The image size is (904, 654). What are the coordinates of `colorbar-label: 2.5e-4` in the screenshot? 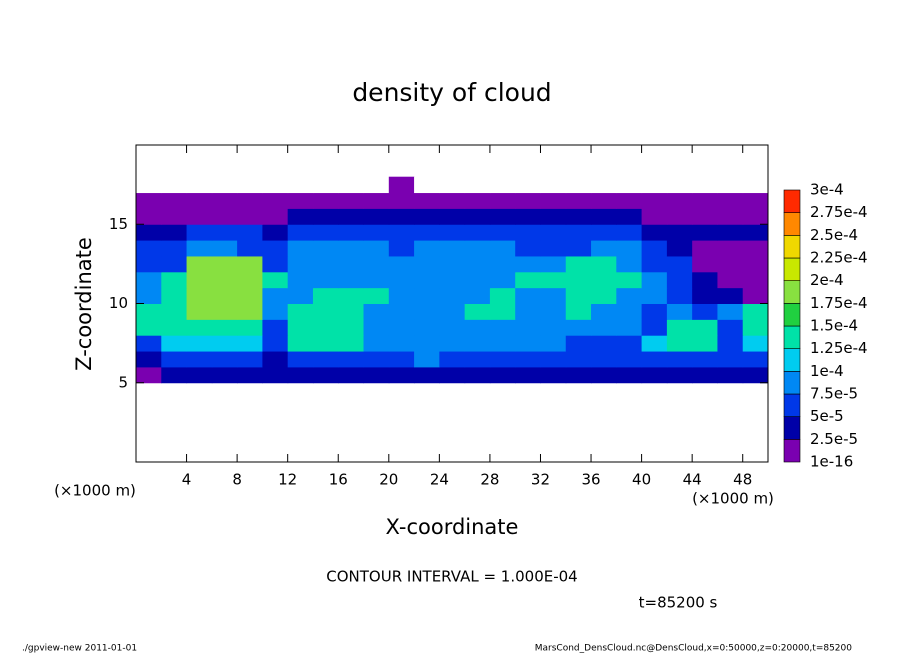 It's located at (834, 235).